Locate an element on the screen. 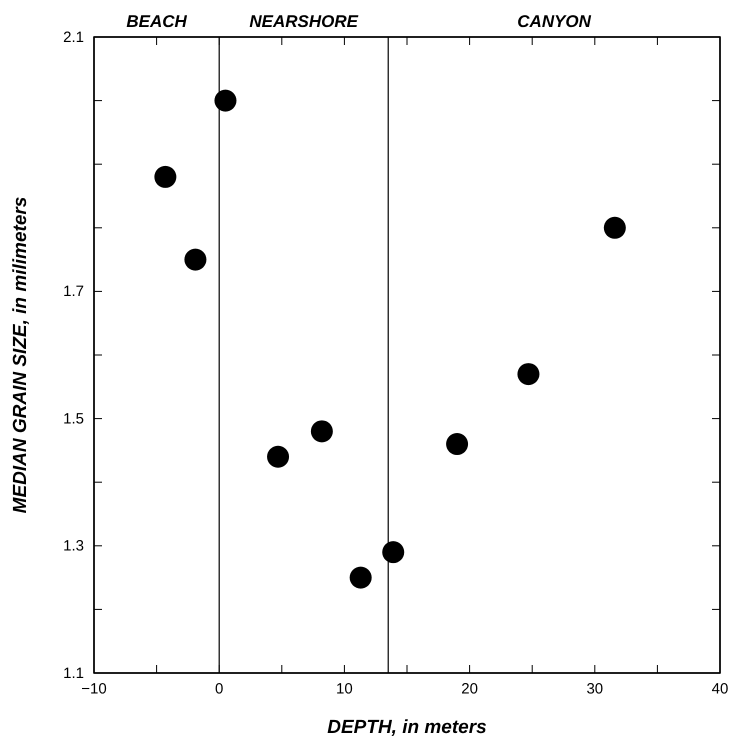 Image resolution: width=747 pixels, height=747 pixels. text: CANYON is located at coordinates (554, 21).